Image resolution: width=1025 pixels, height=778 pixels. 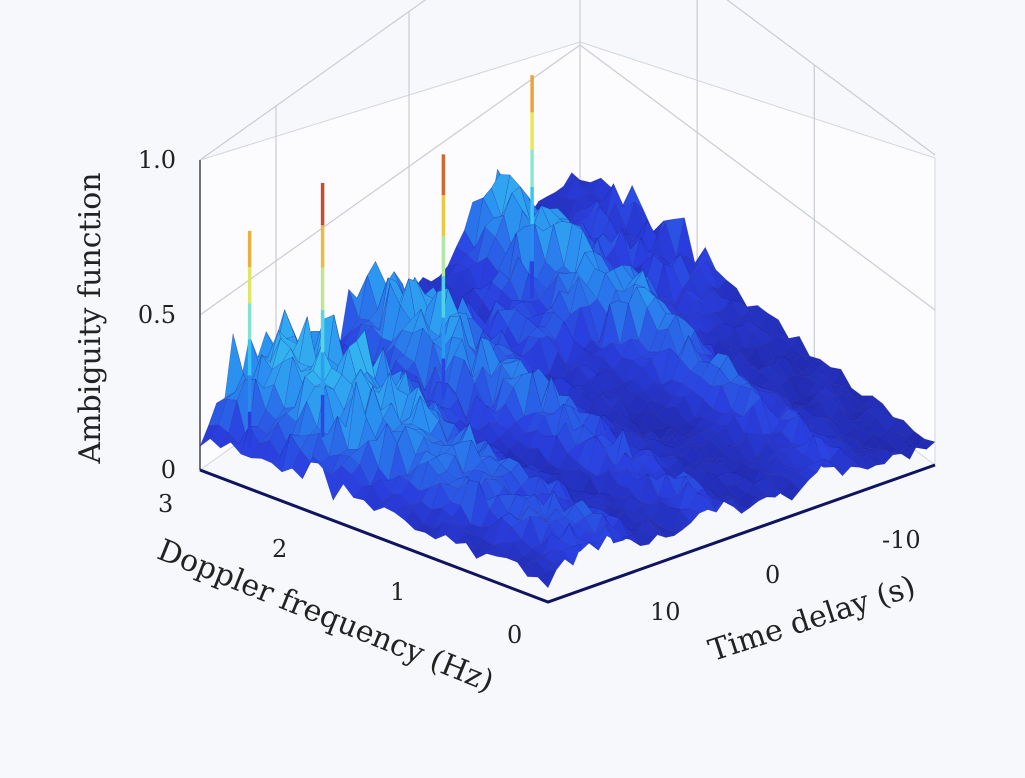 I want to click on time-delay-tick-label: -10, so click(x=901, y=540).